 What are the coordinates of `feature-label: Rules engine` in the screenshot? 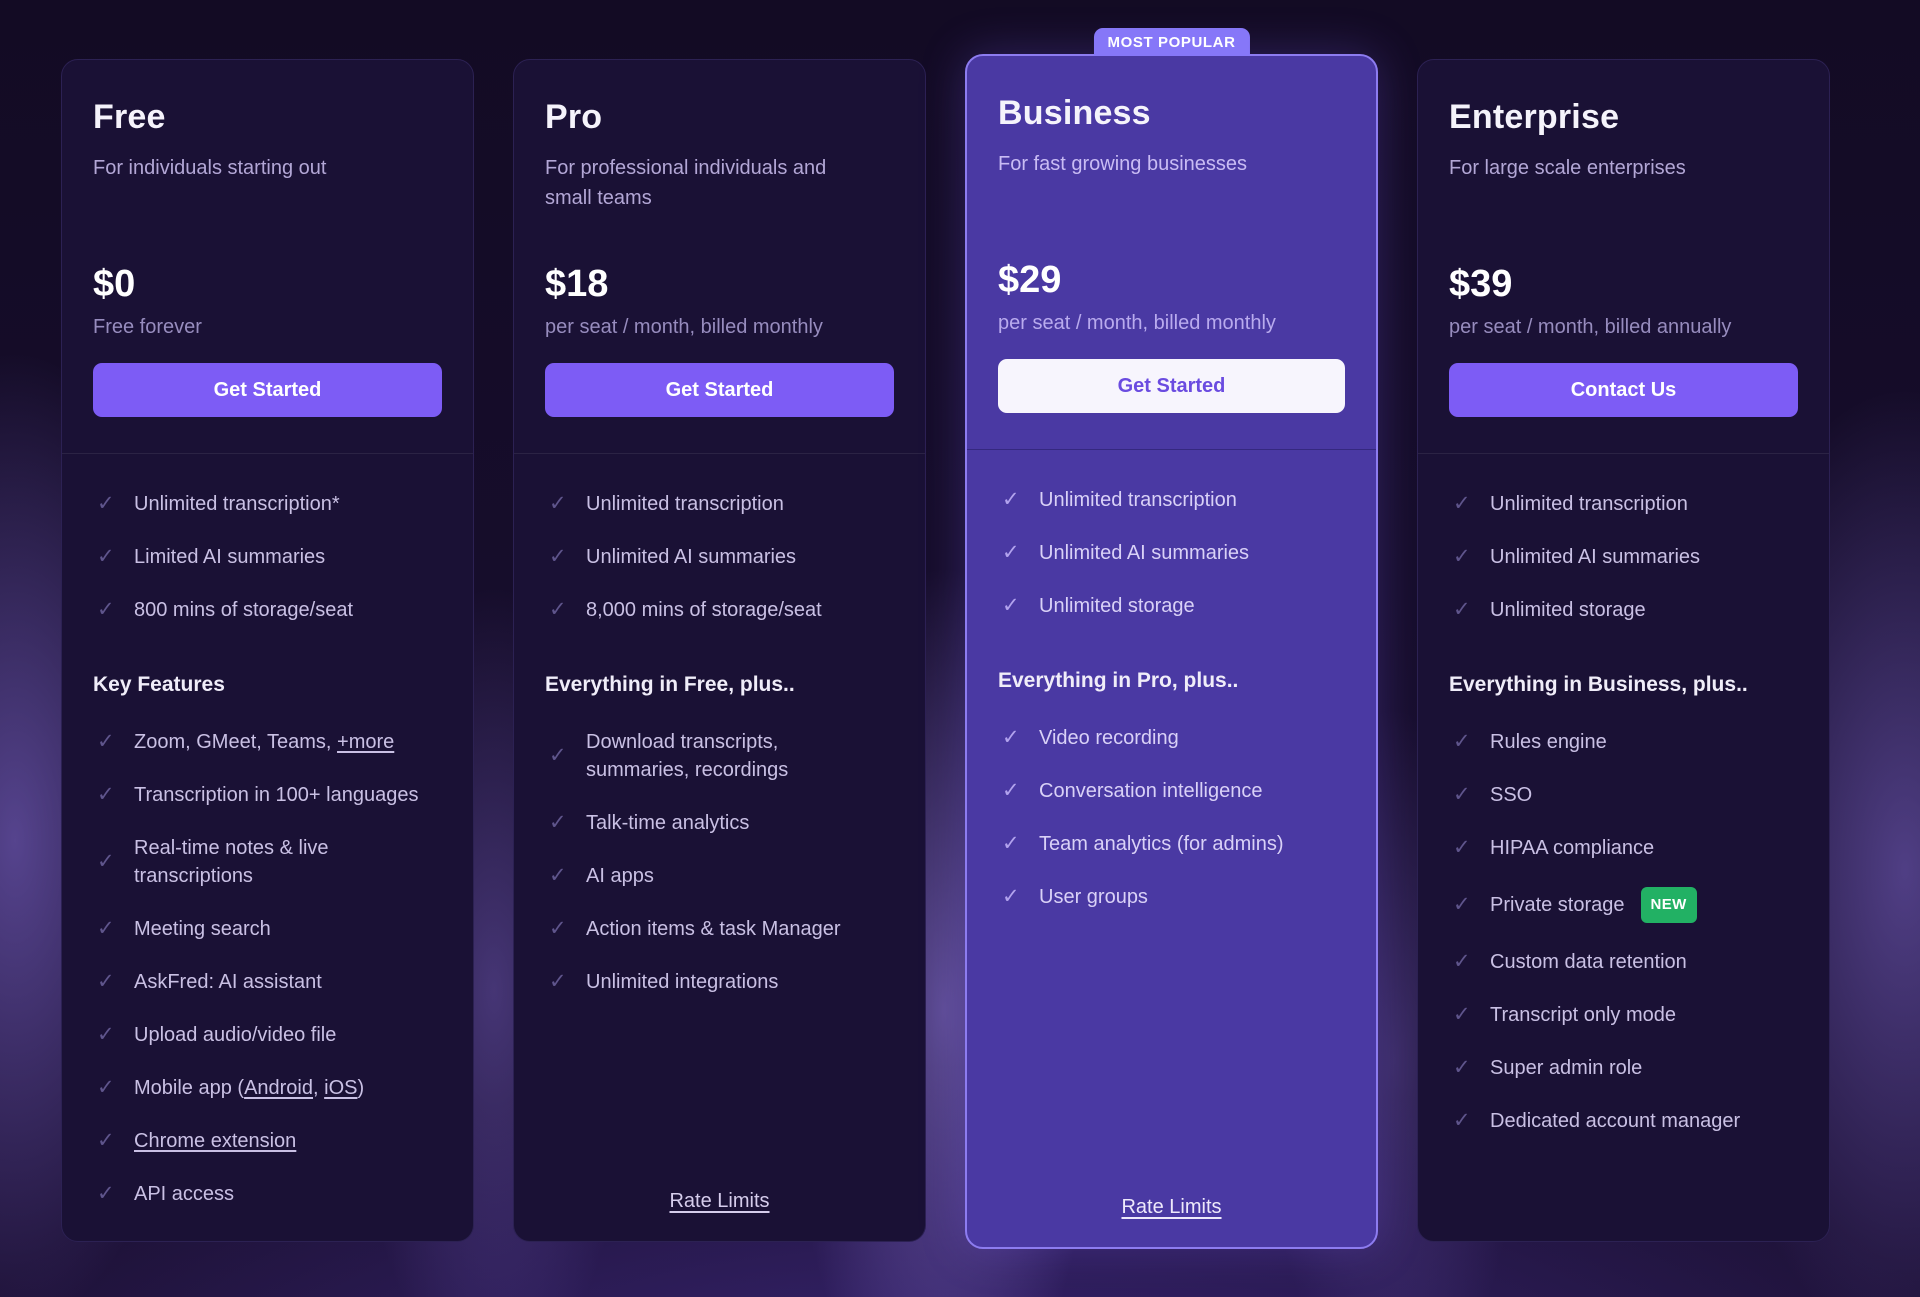 It's located at (1548, 742).